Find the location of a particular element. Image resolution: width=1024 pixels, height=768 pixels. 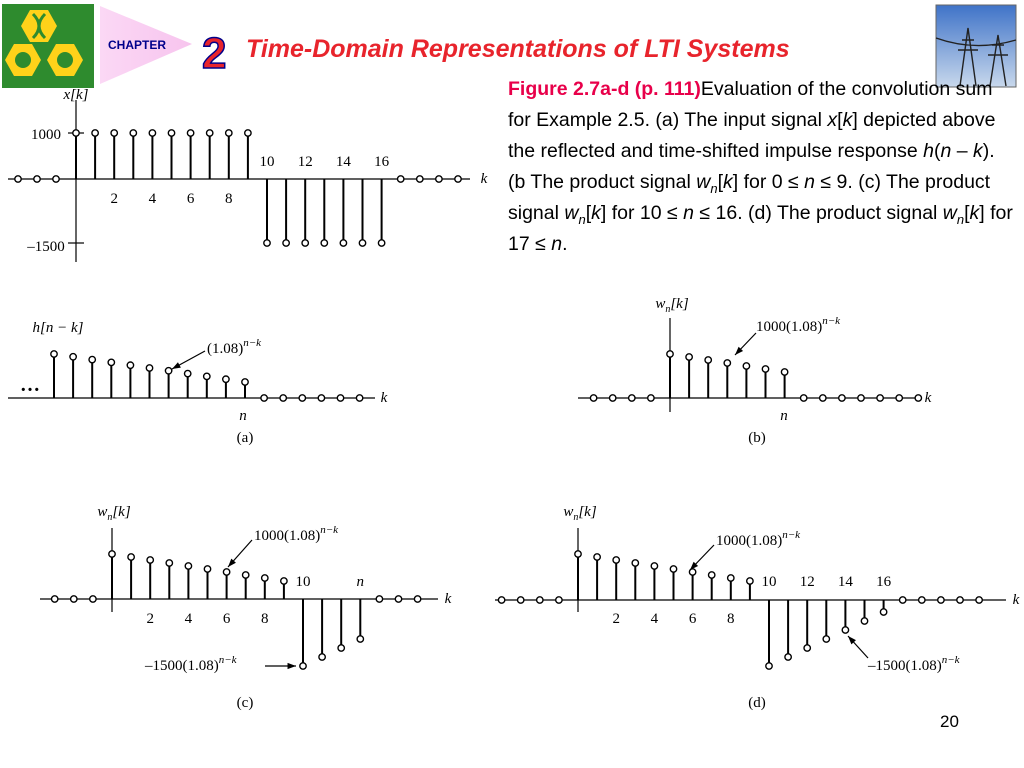

caption-part: ( is located at coordinates (937, 151).